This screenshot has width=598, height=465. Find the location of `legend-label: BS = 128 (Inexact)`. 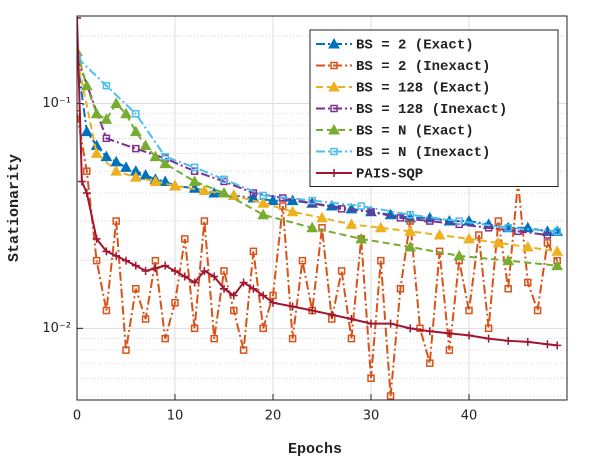

legend-label: BS = 128 (Inexact) is located at coordinates (431, 110).